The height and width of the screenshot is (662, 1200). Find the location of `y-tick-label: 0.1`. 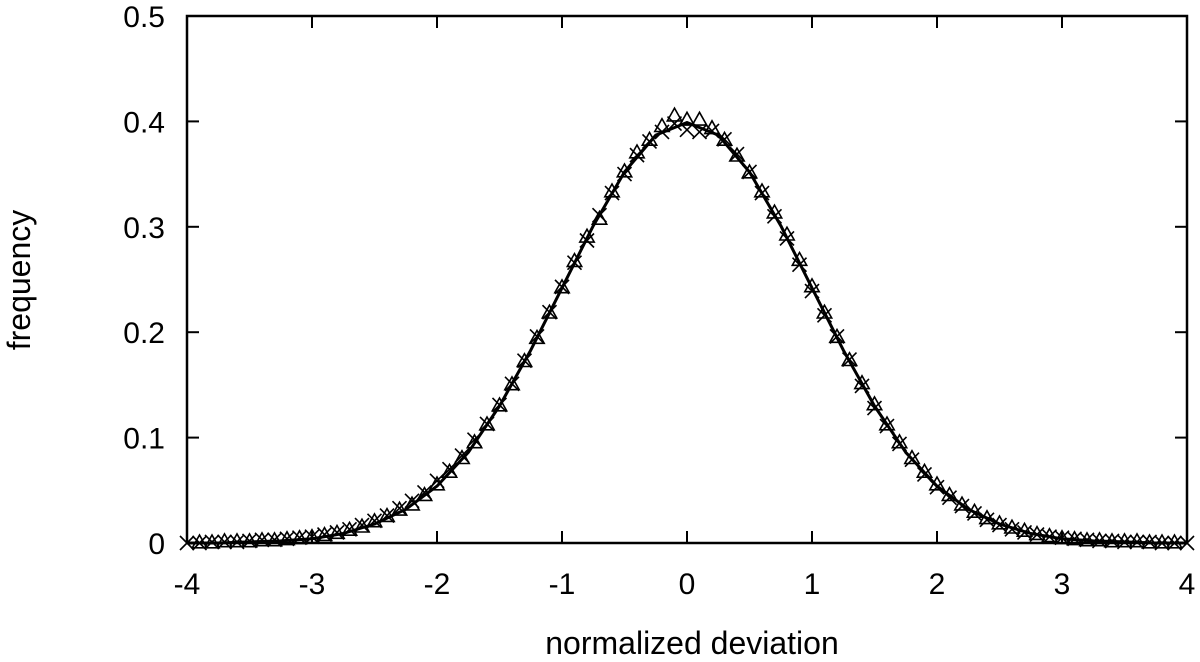

y-tick-label: 0.1 is located at coordinates (144, 439).